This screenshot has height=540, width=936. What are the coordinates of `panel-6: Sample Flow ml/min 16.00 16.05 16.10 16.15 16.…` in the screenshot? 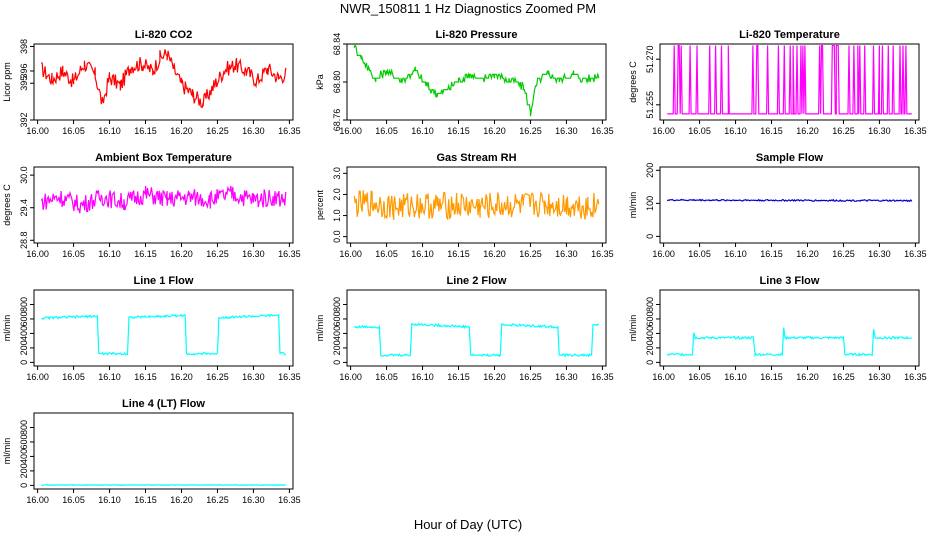 It's located at (777, 205).